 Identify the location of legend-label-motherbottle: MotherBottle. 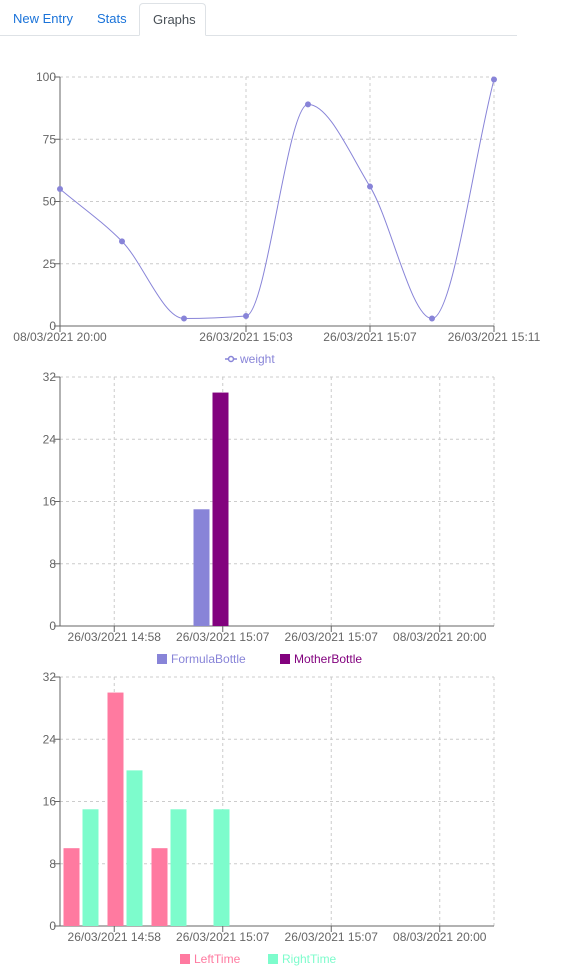
(328, 659).